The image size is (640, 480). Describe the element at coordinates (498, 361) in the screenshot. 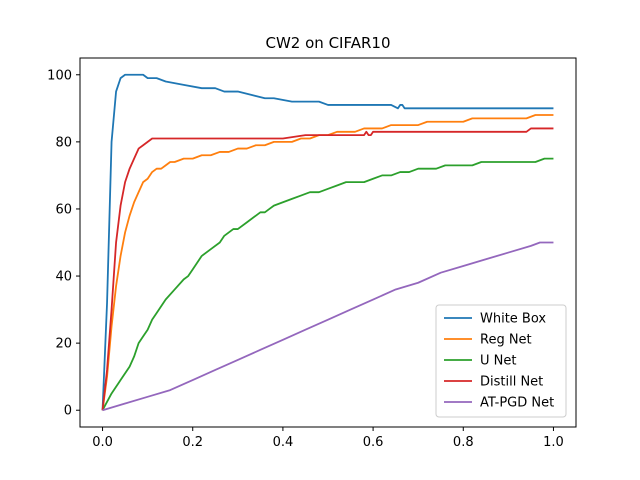

I see `legend-label-2: U Net` at that location.